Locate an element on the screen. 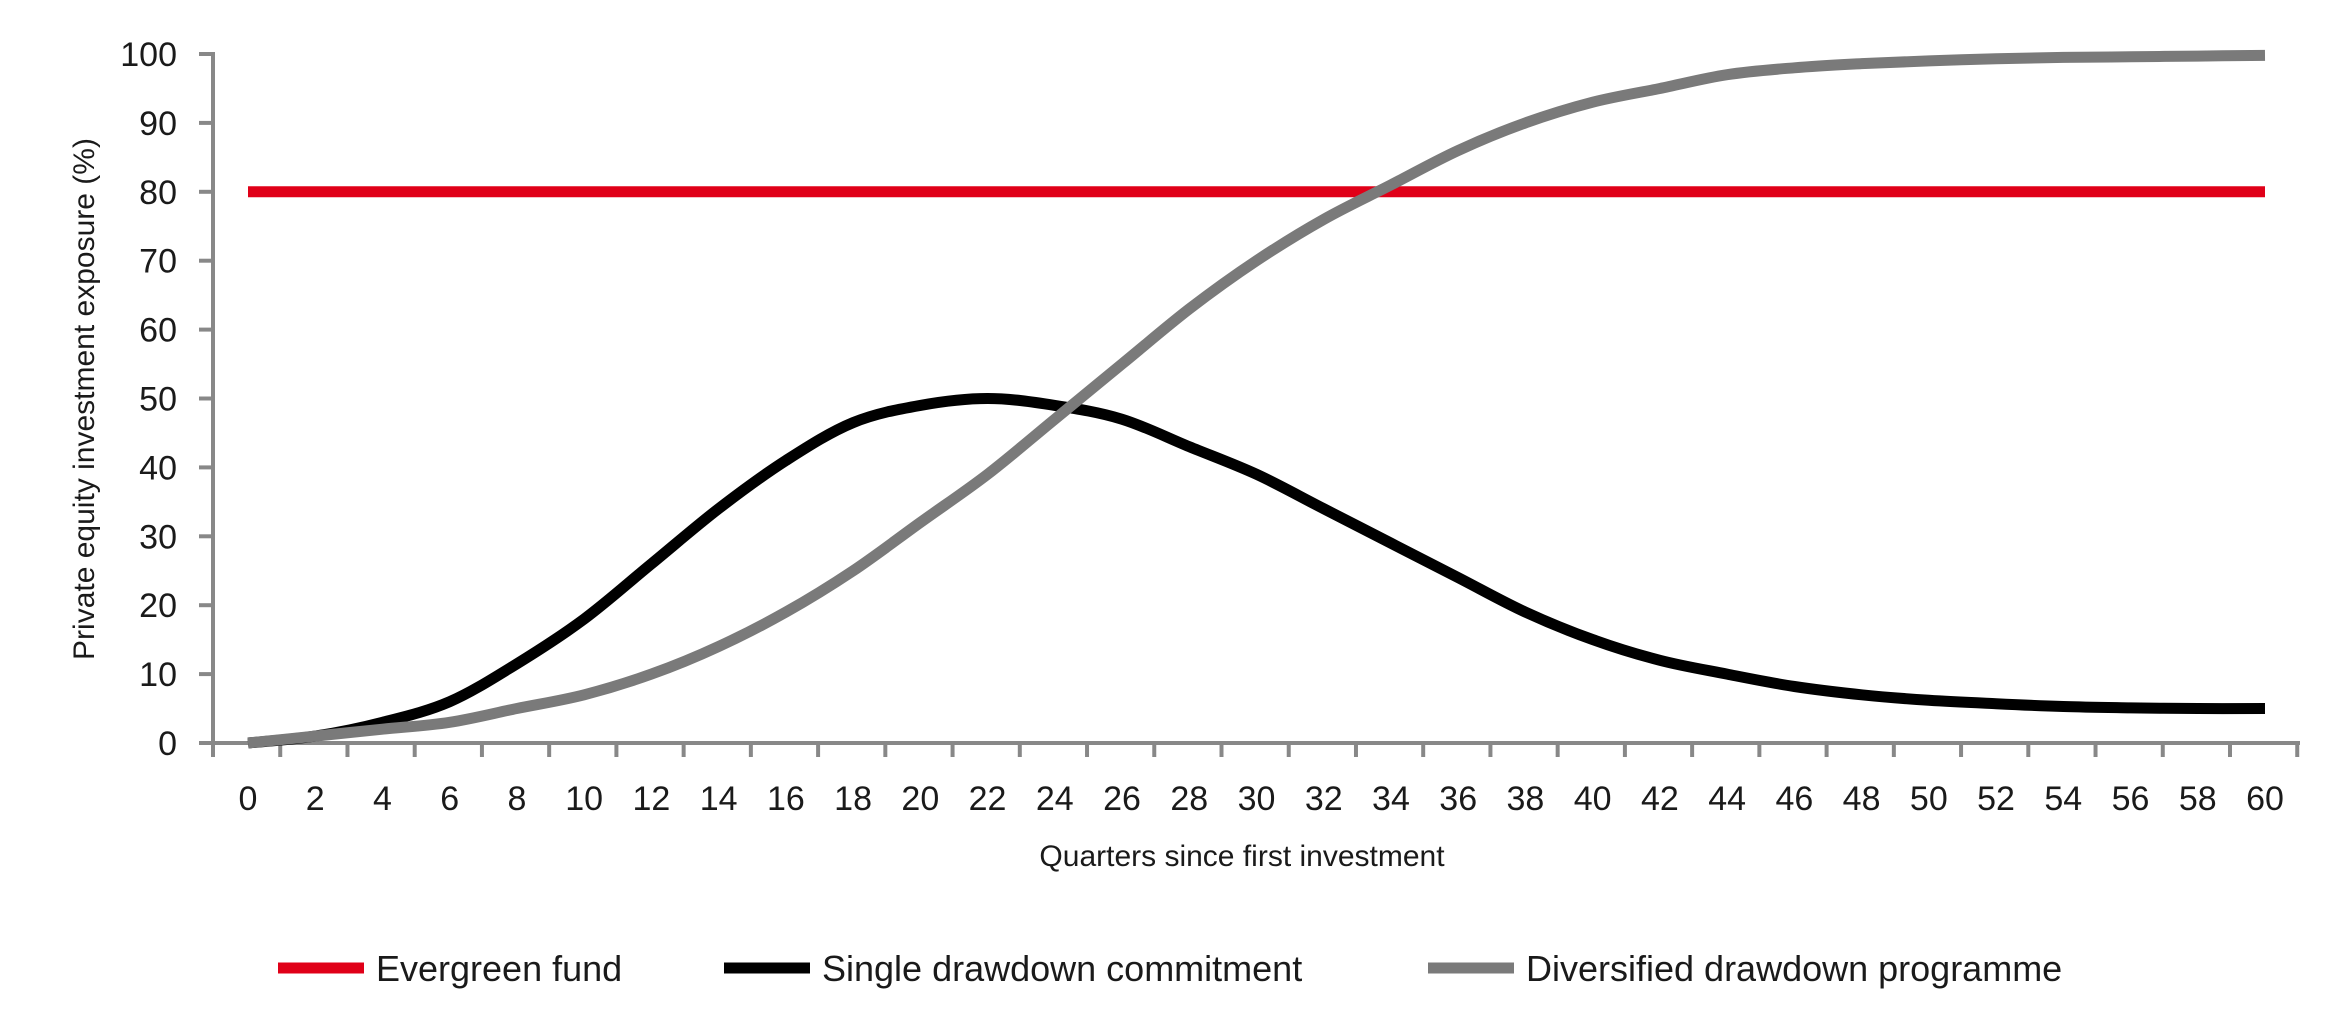  x-tick-label: 44 is located at coordinates (1727, 799).